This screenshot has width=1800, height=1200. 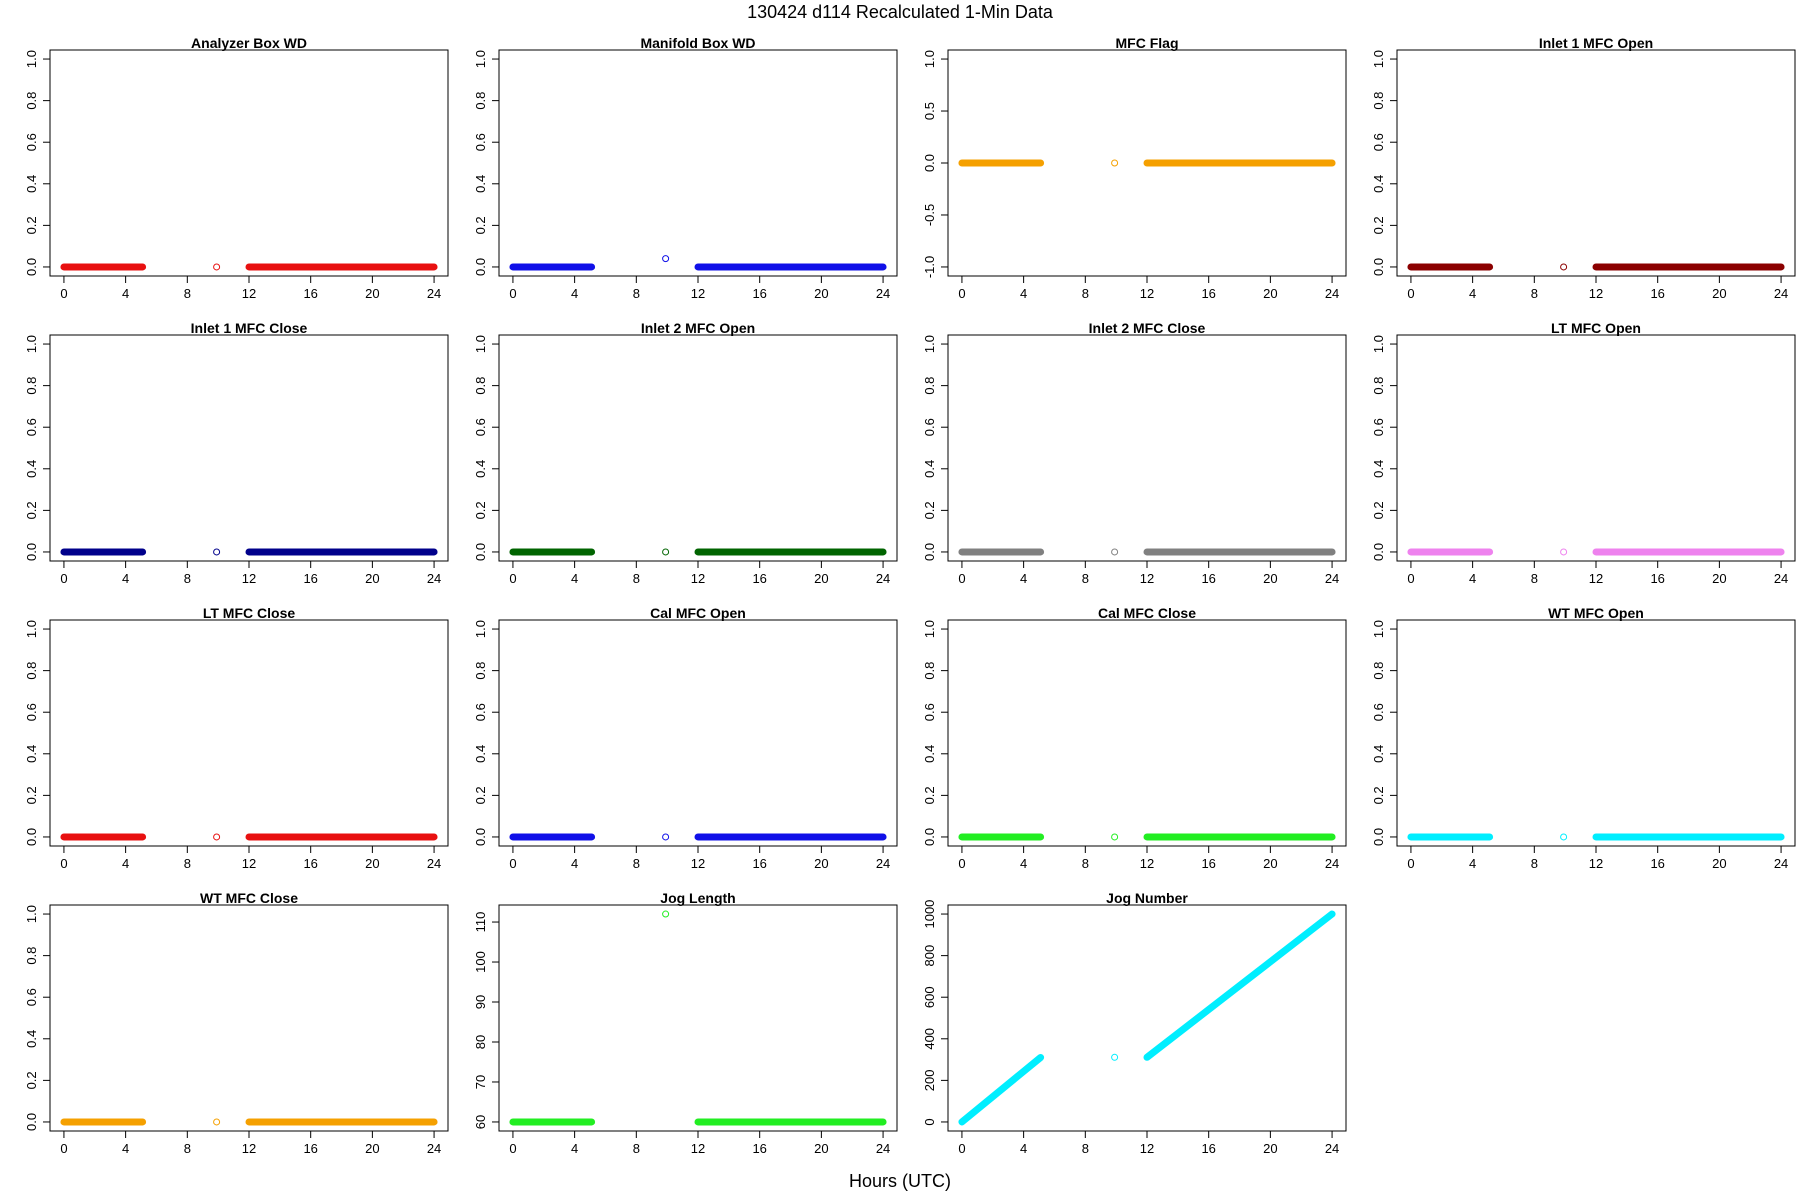 What do you see at coordinates (1583, 453) in the screenshot?
I see `panel-8: LT MFC Open 0 4 8 12 16 20 24 0.0 0.2 0.4 0.6 0.8 1.0` at bounding box center [1583, 453].